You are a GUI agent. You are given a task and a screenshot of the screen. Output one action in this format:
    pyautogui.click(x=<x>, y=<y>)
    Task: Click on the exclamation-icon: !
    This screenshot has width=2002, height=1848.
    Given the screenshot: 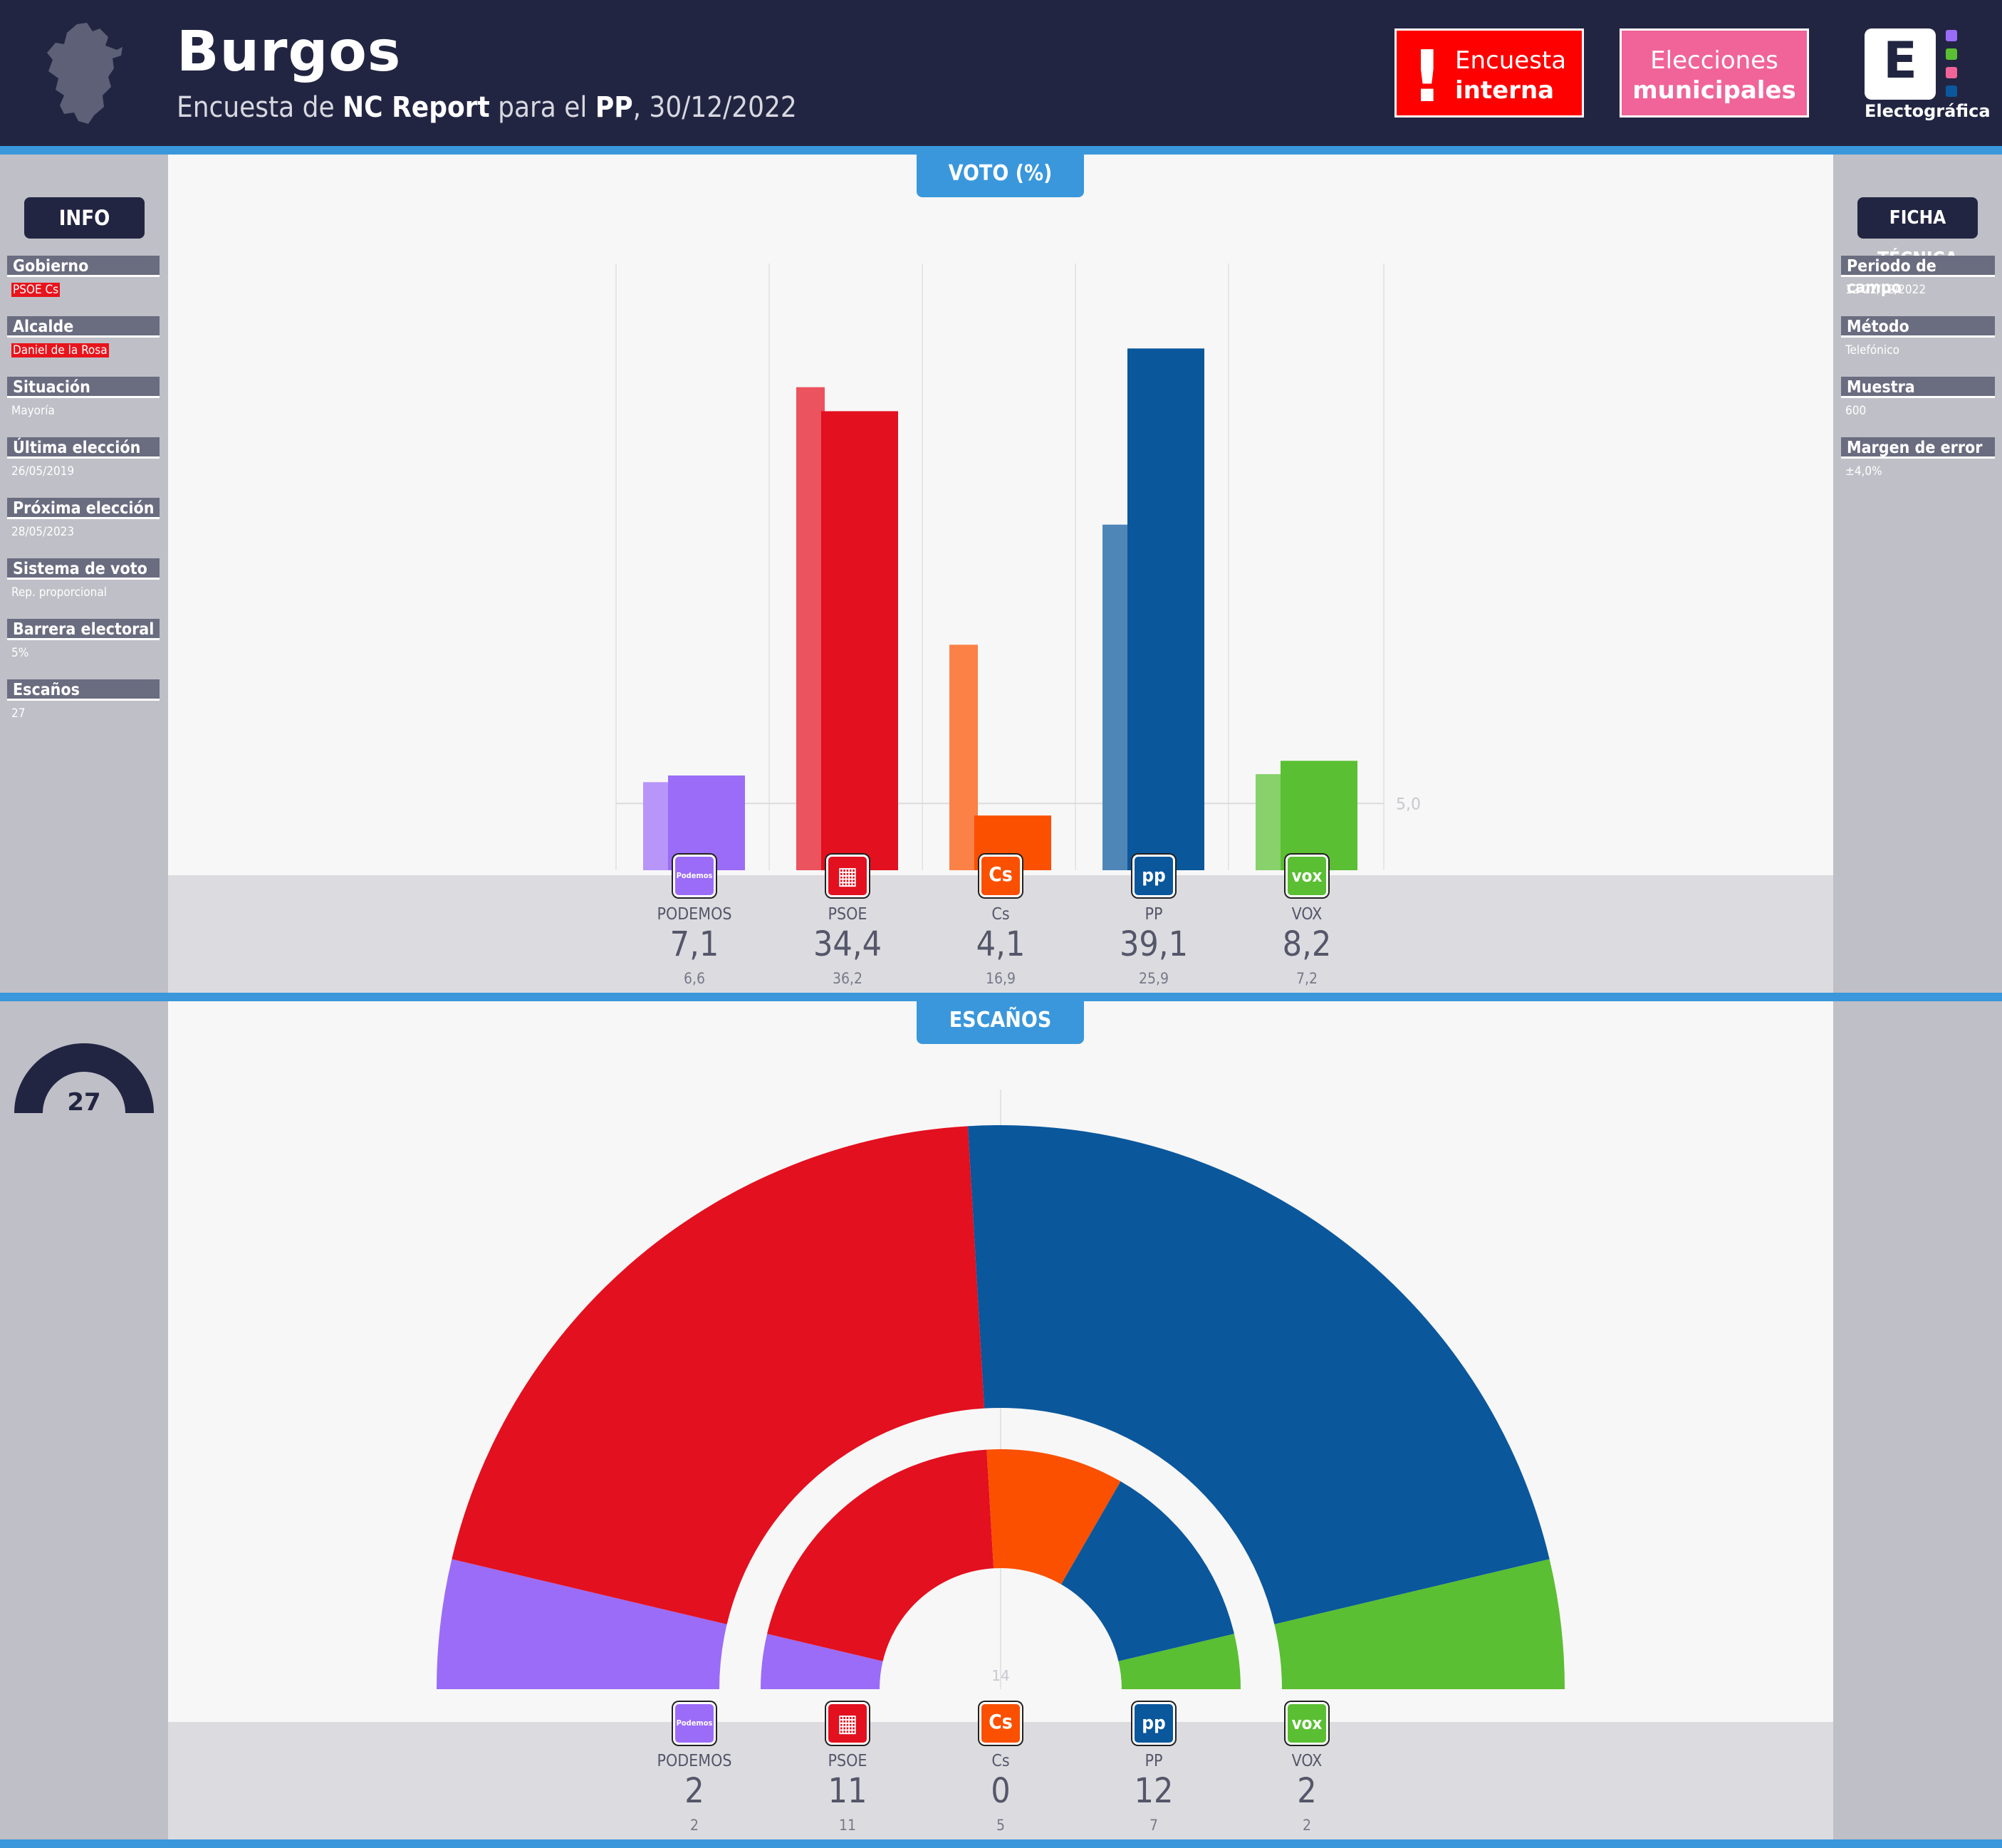 What is the action you would take?
    pyautogui.click(x=1427, y=76)
    